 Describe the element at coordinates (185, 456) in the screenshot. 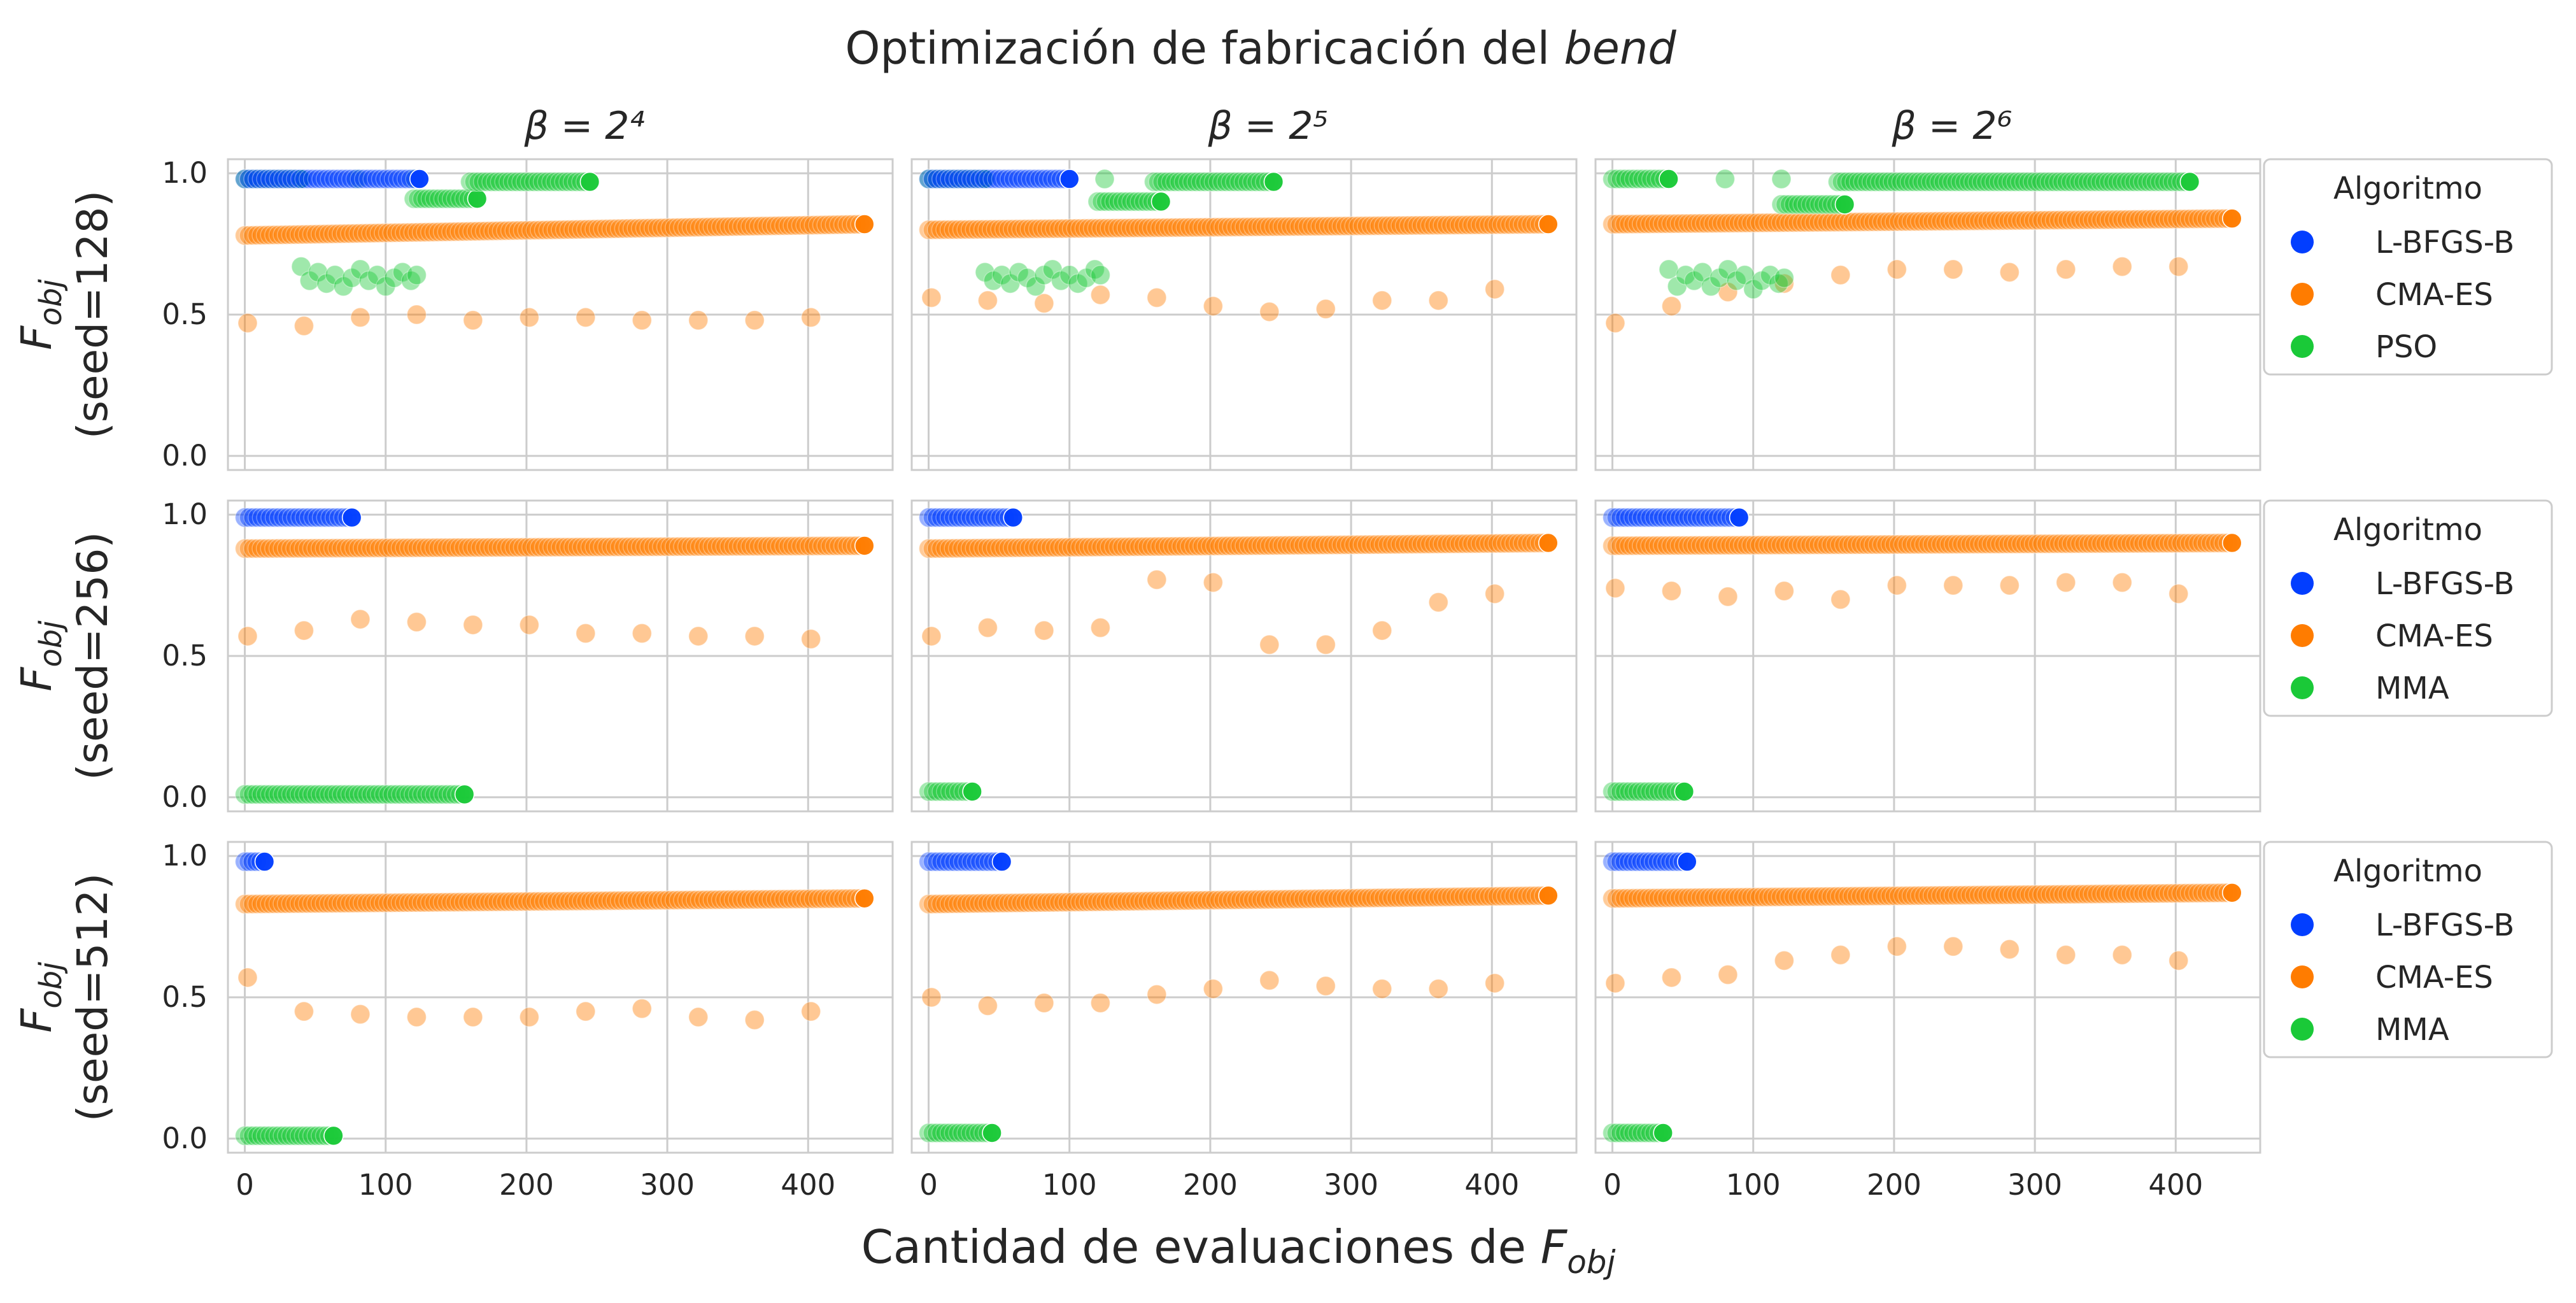

I see `y-tick-label: 0.0` at that location.